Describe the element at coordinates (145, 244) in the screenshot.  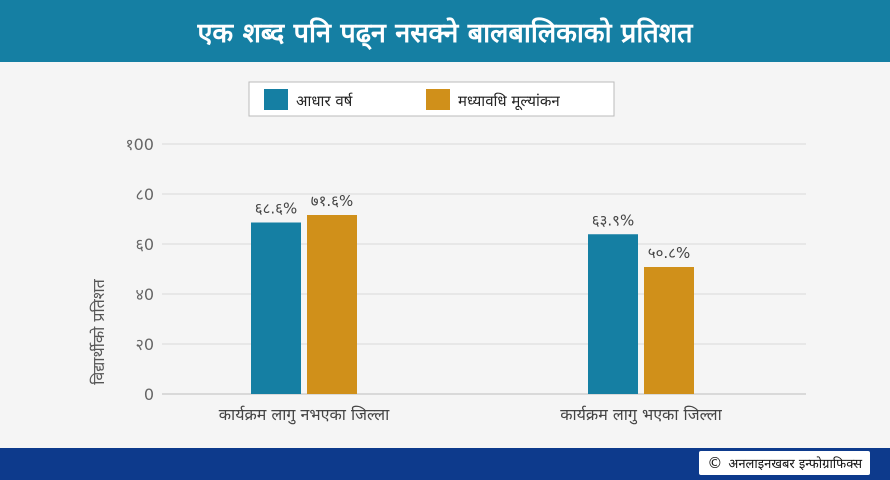
I see `y-tick-label: ६0` at that location.